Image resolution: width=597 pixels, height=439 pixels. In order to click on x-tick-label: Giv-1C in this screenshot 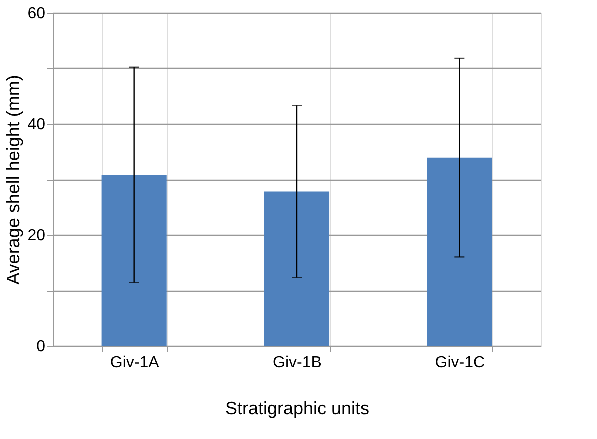, I will do `click(460, 363)`.